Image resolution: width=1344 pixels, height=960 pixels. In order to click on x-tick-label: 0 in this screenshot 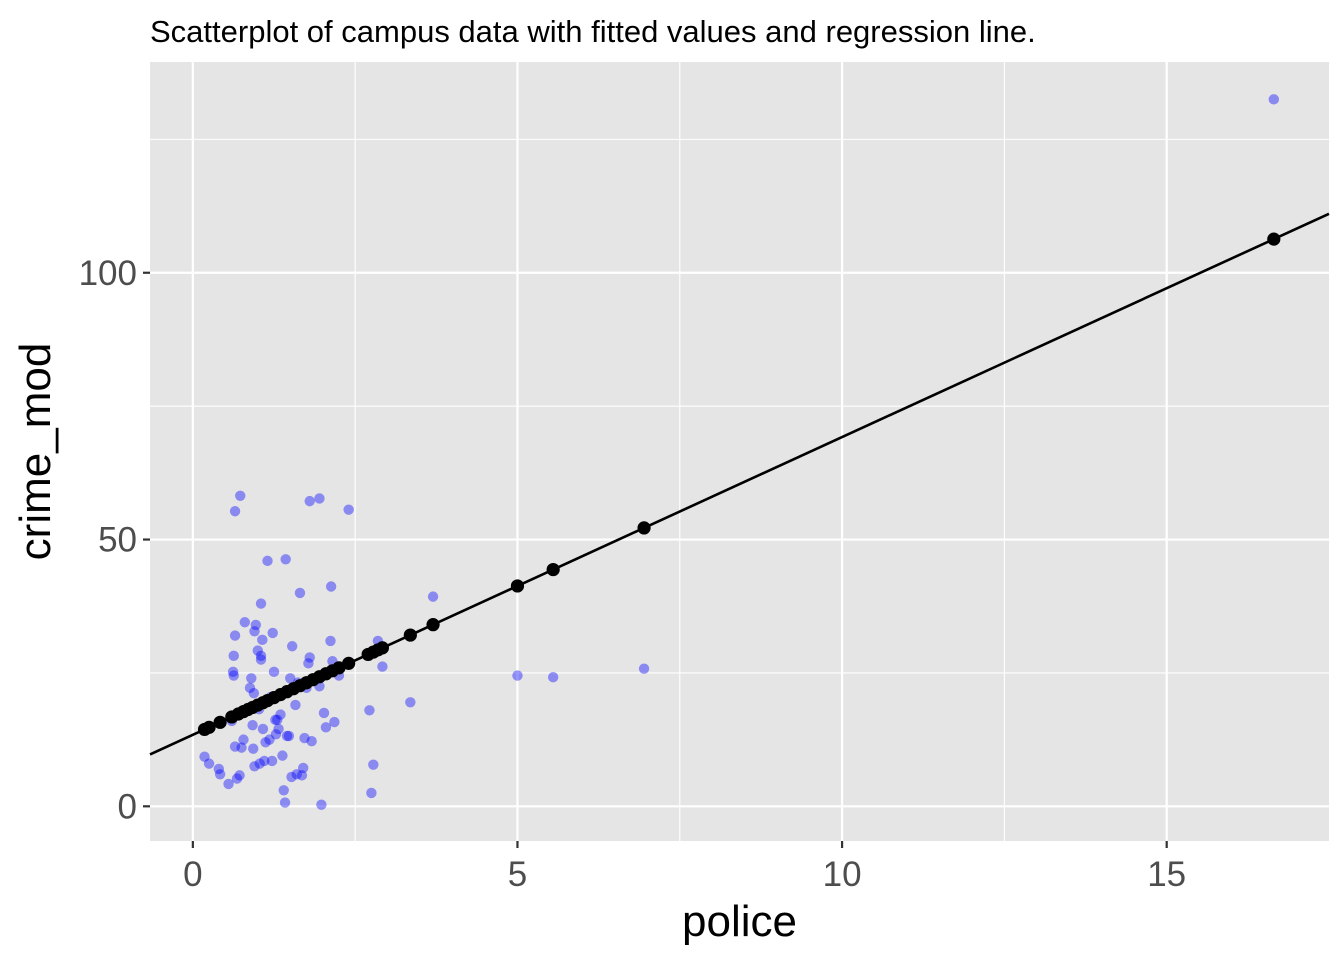, I will do `click(192, 874)`.